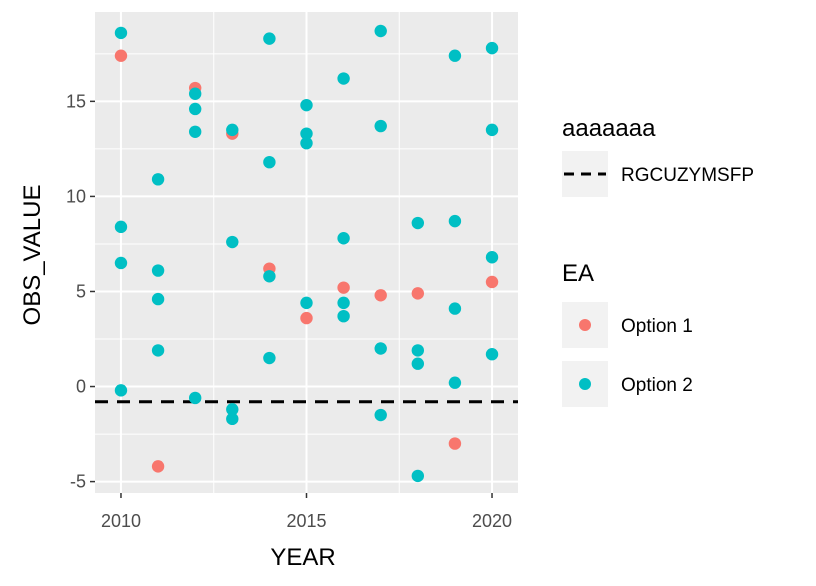 This screenshot has width=816, height=586. I want to click on linetype-legend-title: aaaaaaa, so click(609, 128).